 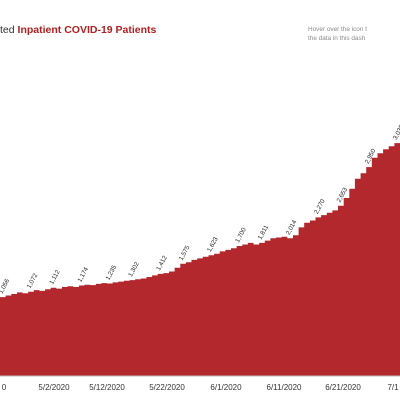 I want to click on data-label: 1,575, so click(x=185, y=253).